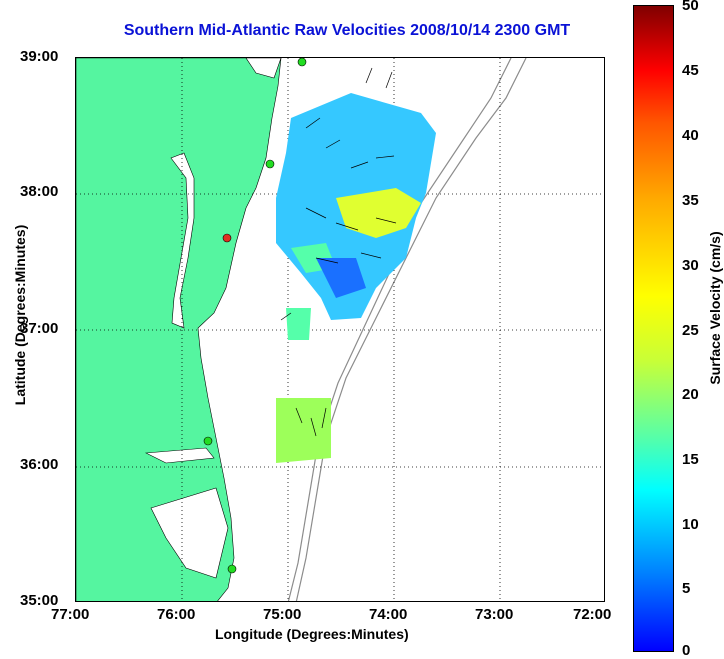 The image size is (724, 659). What do you see at coordinates (690, 70) in the screenshot?
I see `colorbar-tick: 45` at bounding box center [690, 70].